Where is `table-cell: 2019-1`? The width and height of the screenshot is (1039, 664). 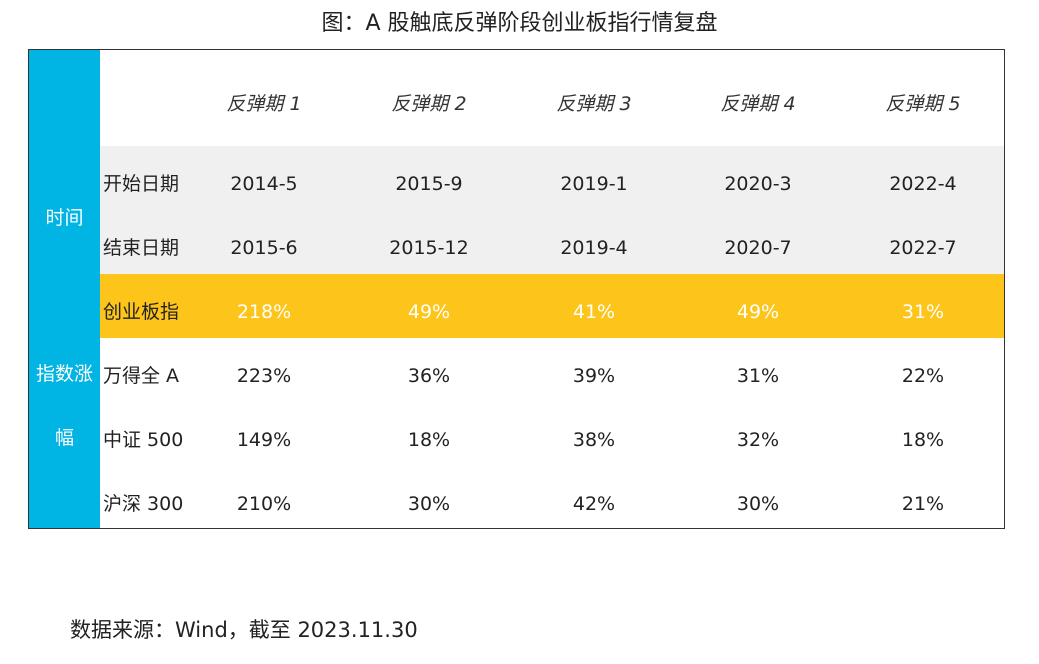
table-cell: 2019-1 is located at coordinates (594, 184).